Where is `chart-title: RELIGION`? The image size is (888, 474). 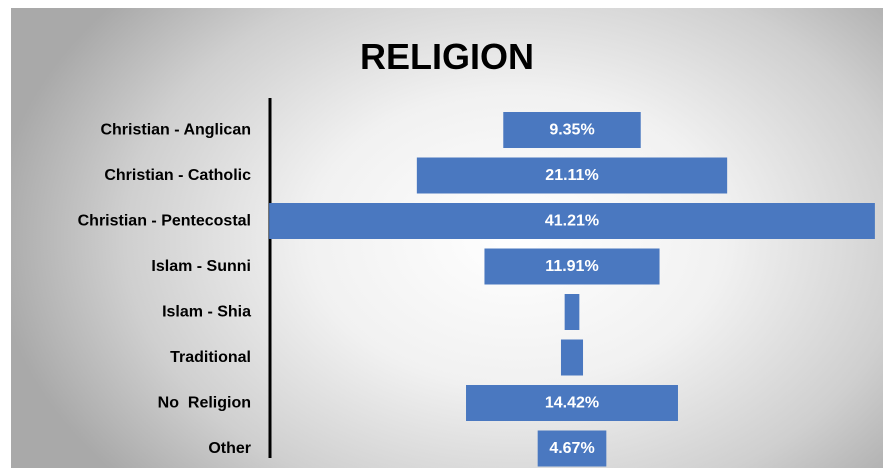
chart-title: RELIGION is located at coordinates (446, 56).